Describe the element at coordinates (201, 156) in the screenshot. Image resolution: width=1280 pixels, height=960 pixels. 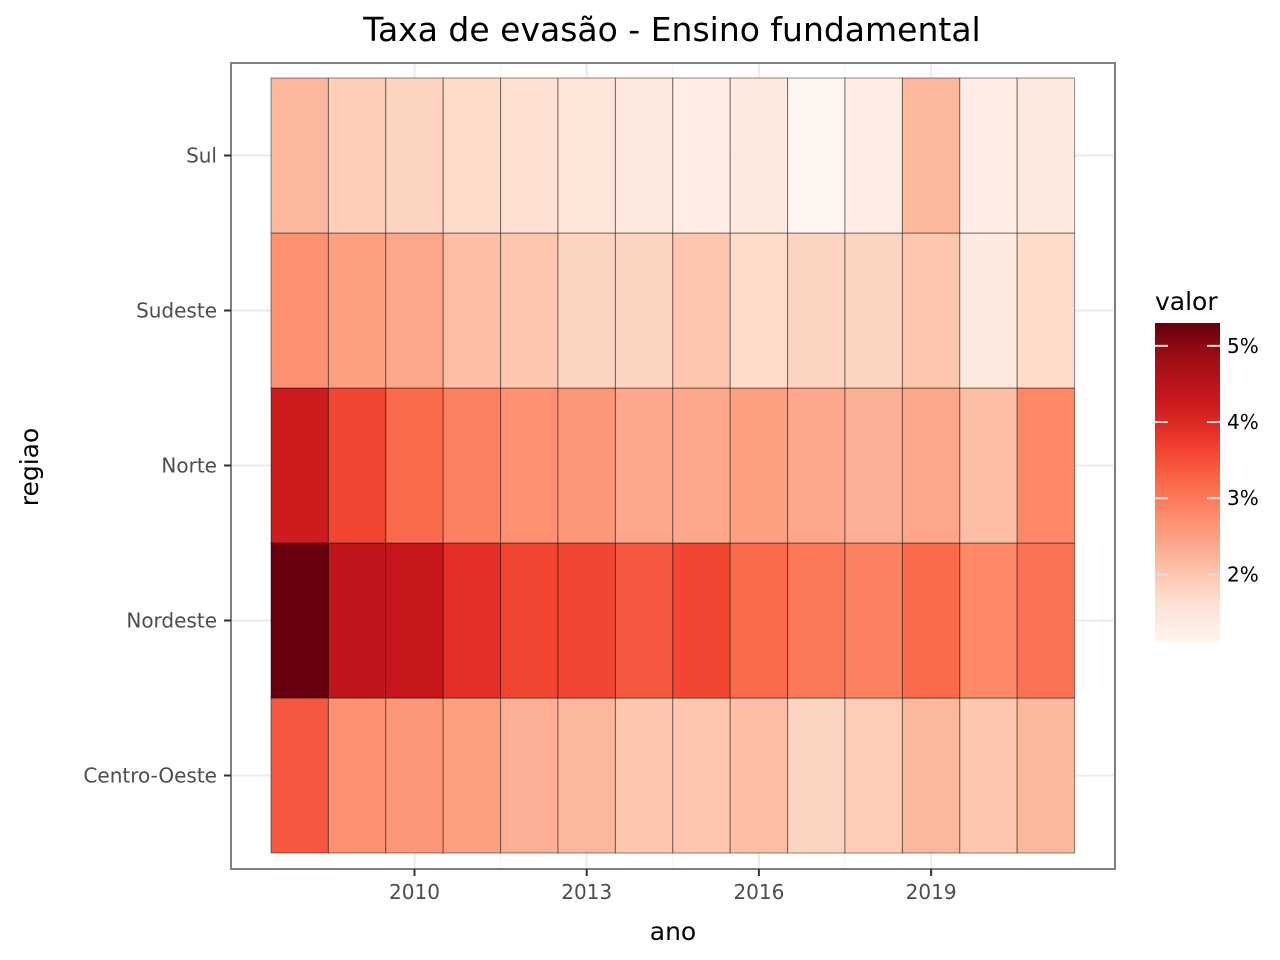
I see `y-tick-label: Sul` at that location.